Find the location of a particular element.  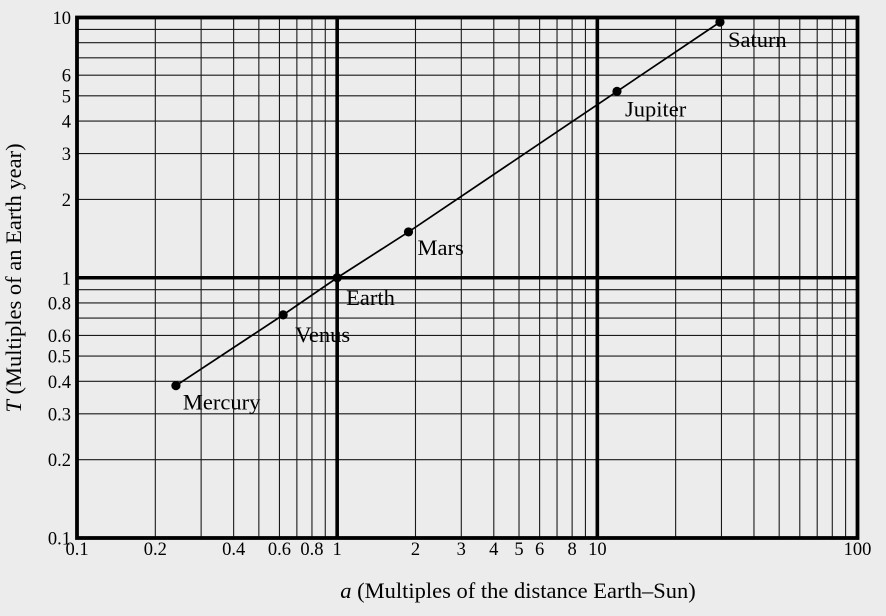

point-label-venus: Venus is located at coordinates (322, 334).